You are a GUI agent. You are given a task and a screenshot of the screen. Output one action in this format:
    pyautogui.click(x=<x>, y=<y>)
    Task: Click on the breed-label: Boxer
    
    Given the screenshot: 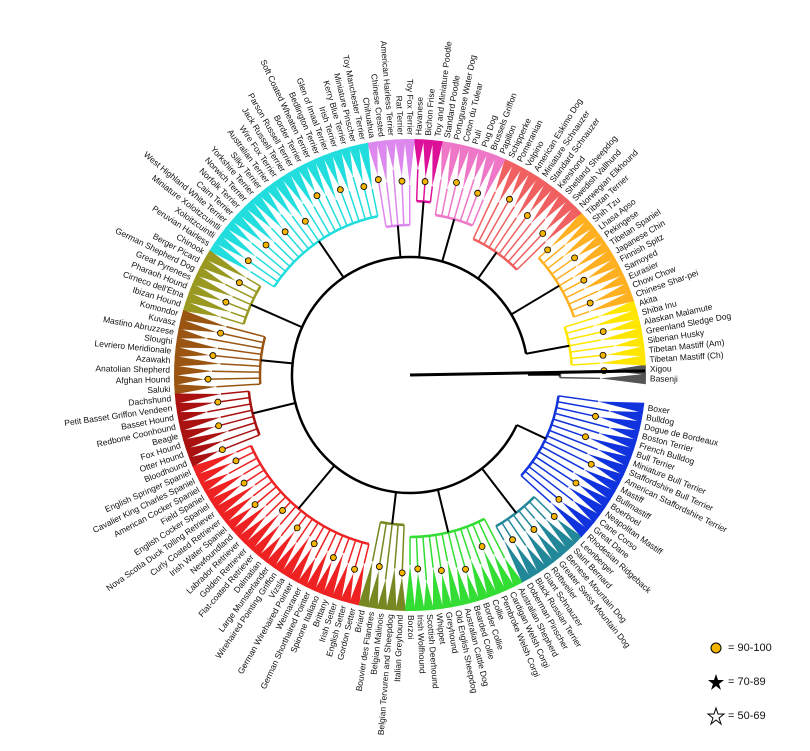 What is the action you would take?
    pyautogui.click(x=659, y=409)
    